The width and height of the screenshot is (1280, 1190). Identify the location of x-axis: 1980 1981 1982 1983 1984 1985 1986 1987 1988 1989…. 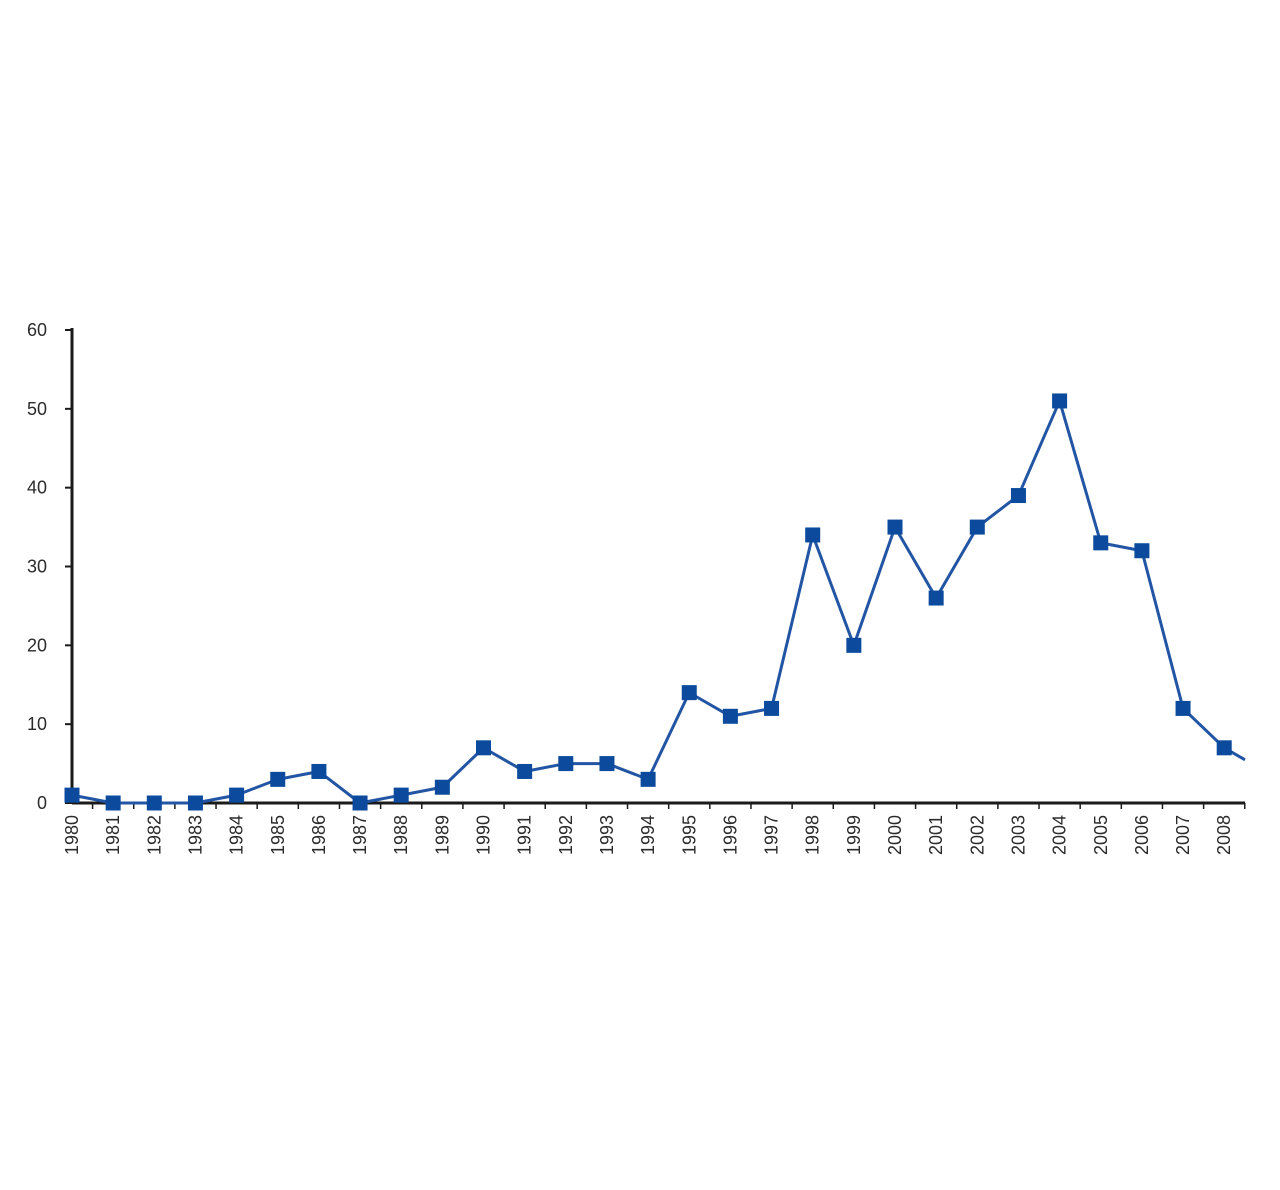
(654, 828).